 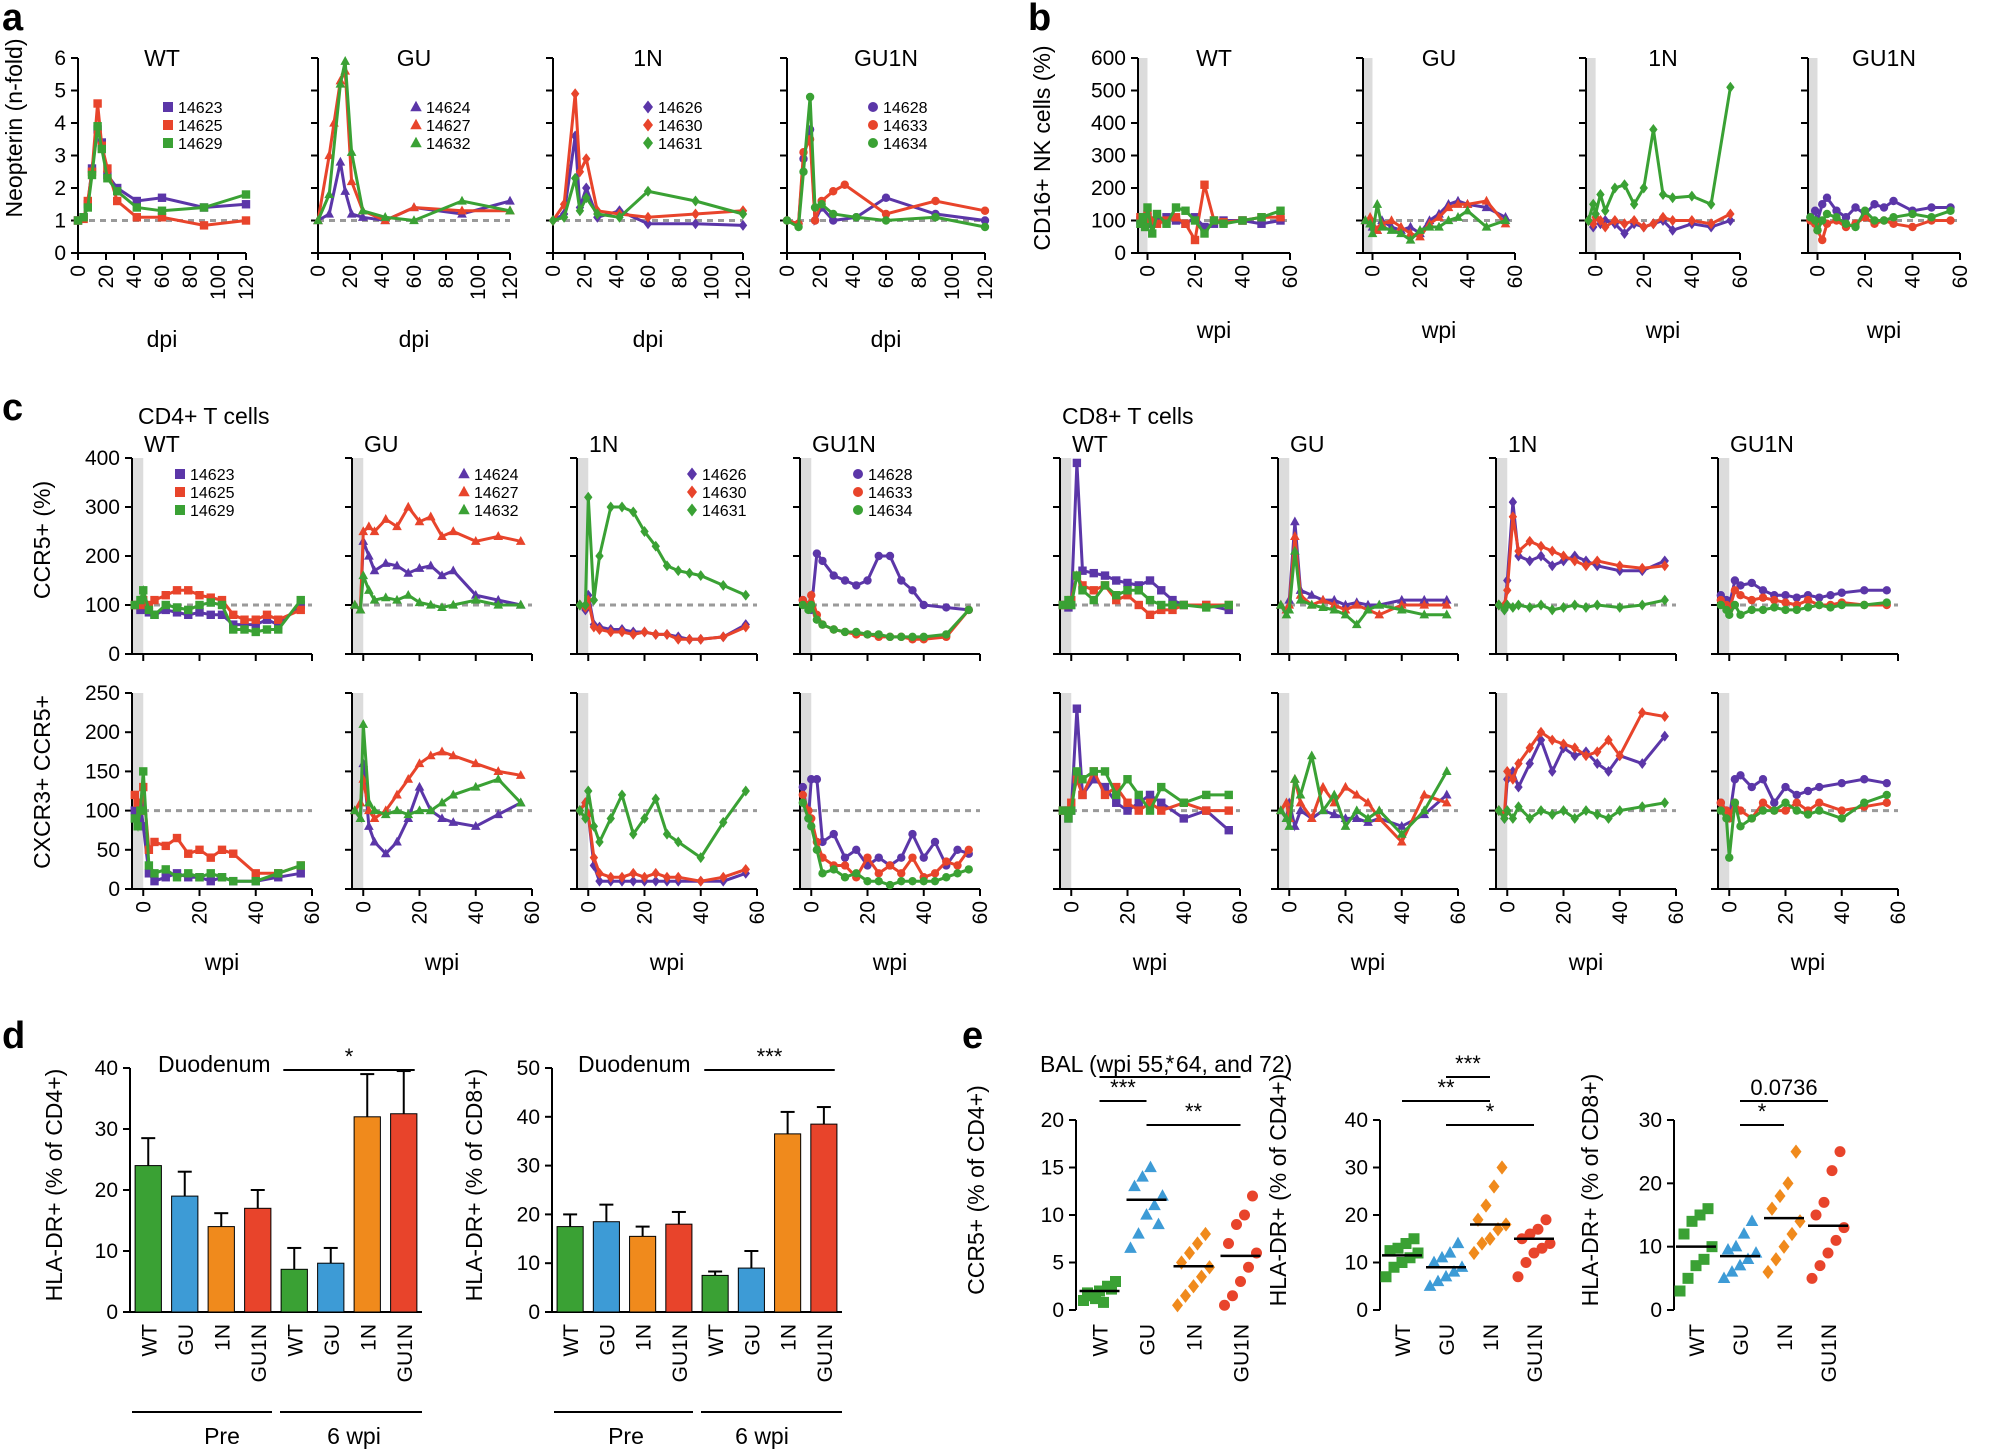 I want to click on y-tick-label: 4, so click(x=60, y=123).